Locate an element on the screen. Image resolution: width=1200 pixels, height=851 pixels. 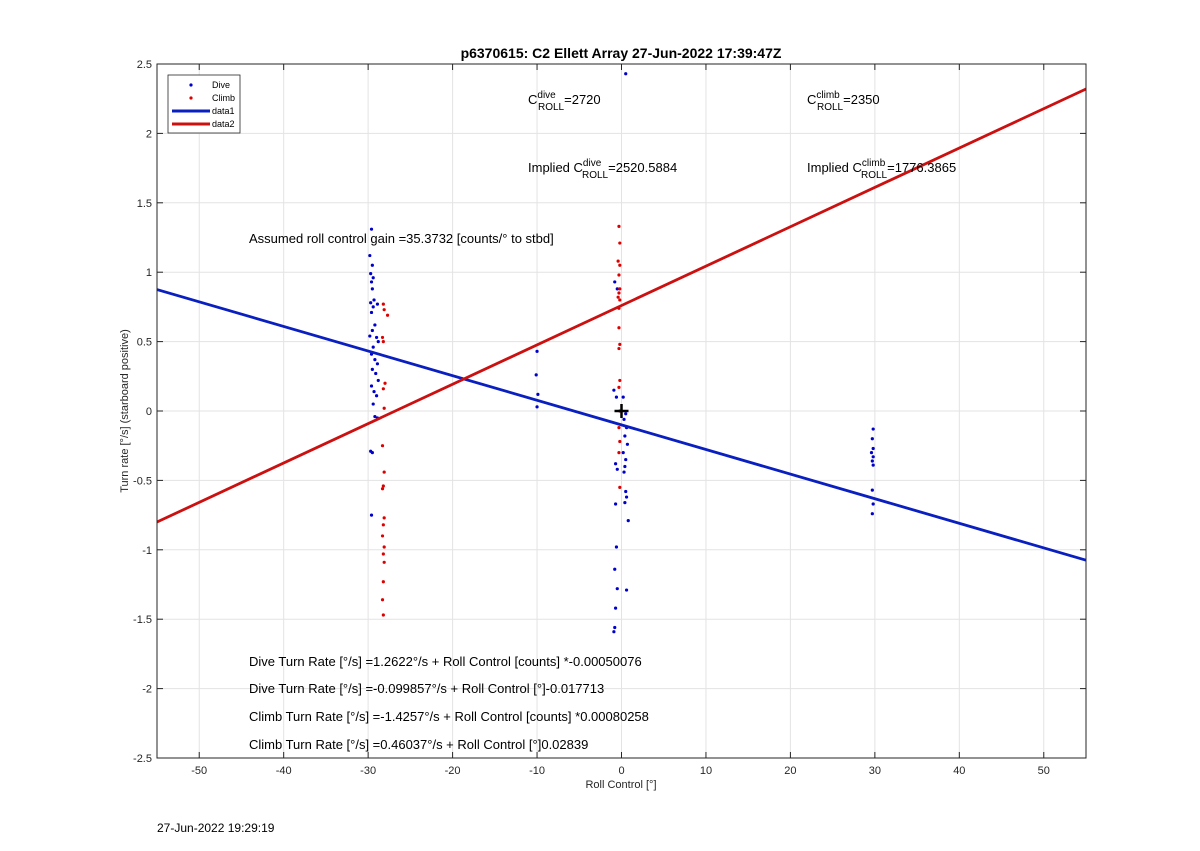
legend-climb-marker is located at coordinates (191, 98).